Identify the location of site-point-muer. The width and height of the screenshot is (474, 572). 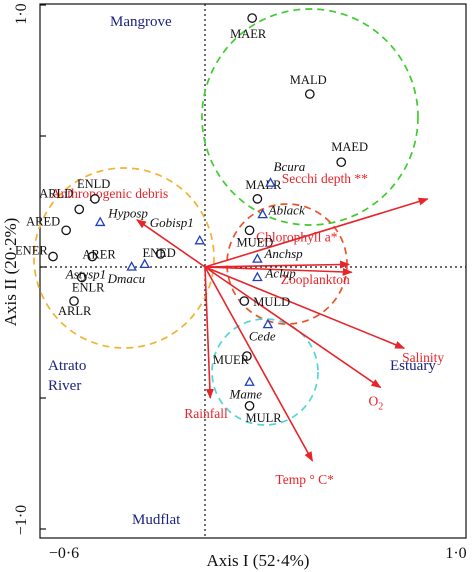
(247, 356).